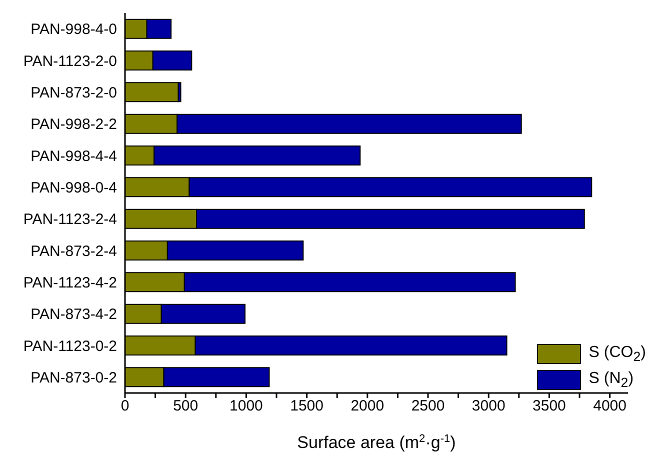 The image size is (655, 471). I want to click on y-tick-label: PAN-998-4-0, so click(73, 29).